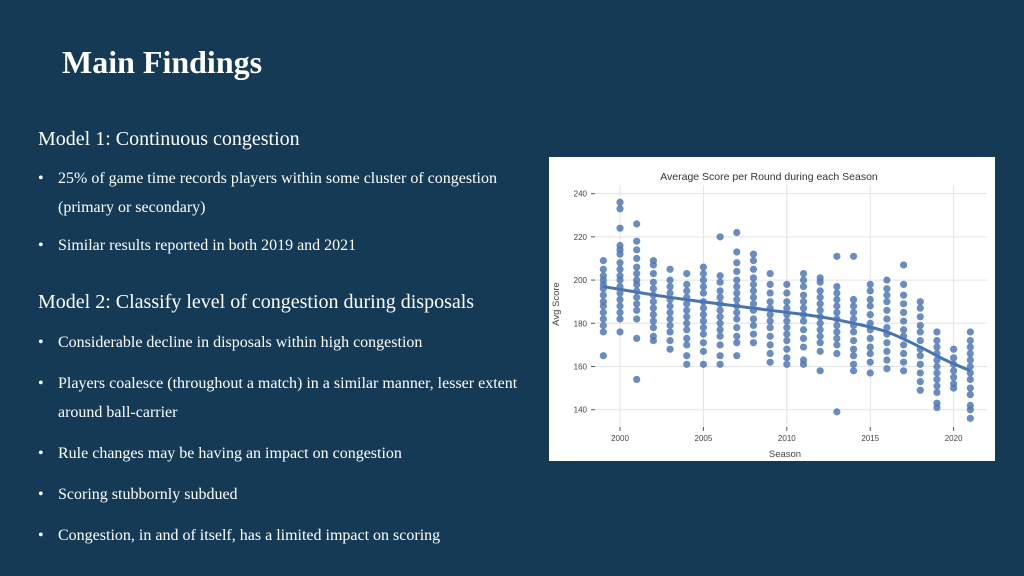 This screenshot has height=576, width=1024. I want to click on model2-bullet: Scoring stubbornly subdued, so click(288, 494).